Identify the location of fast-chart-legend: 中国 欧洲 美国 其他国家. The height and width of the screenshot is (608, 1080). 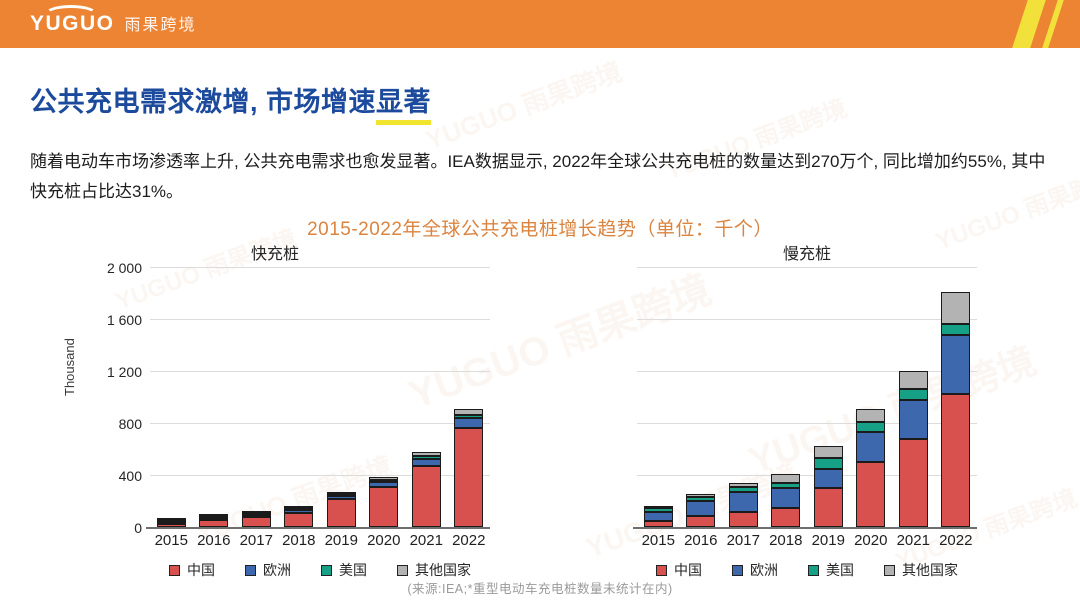
(320, 570).